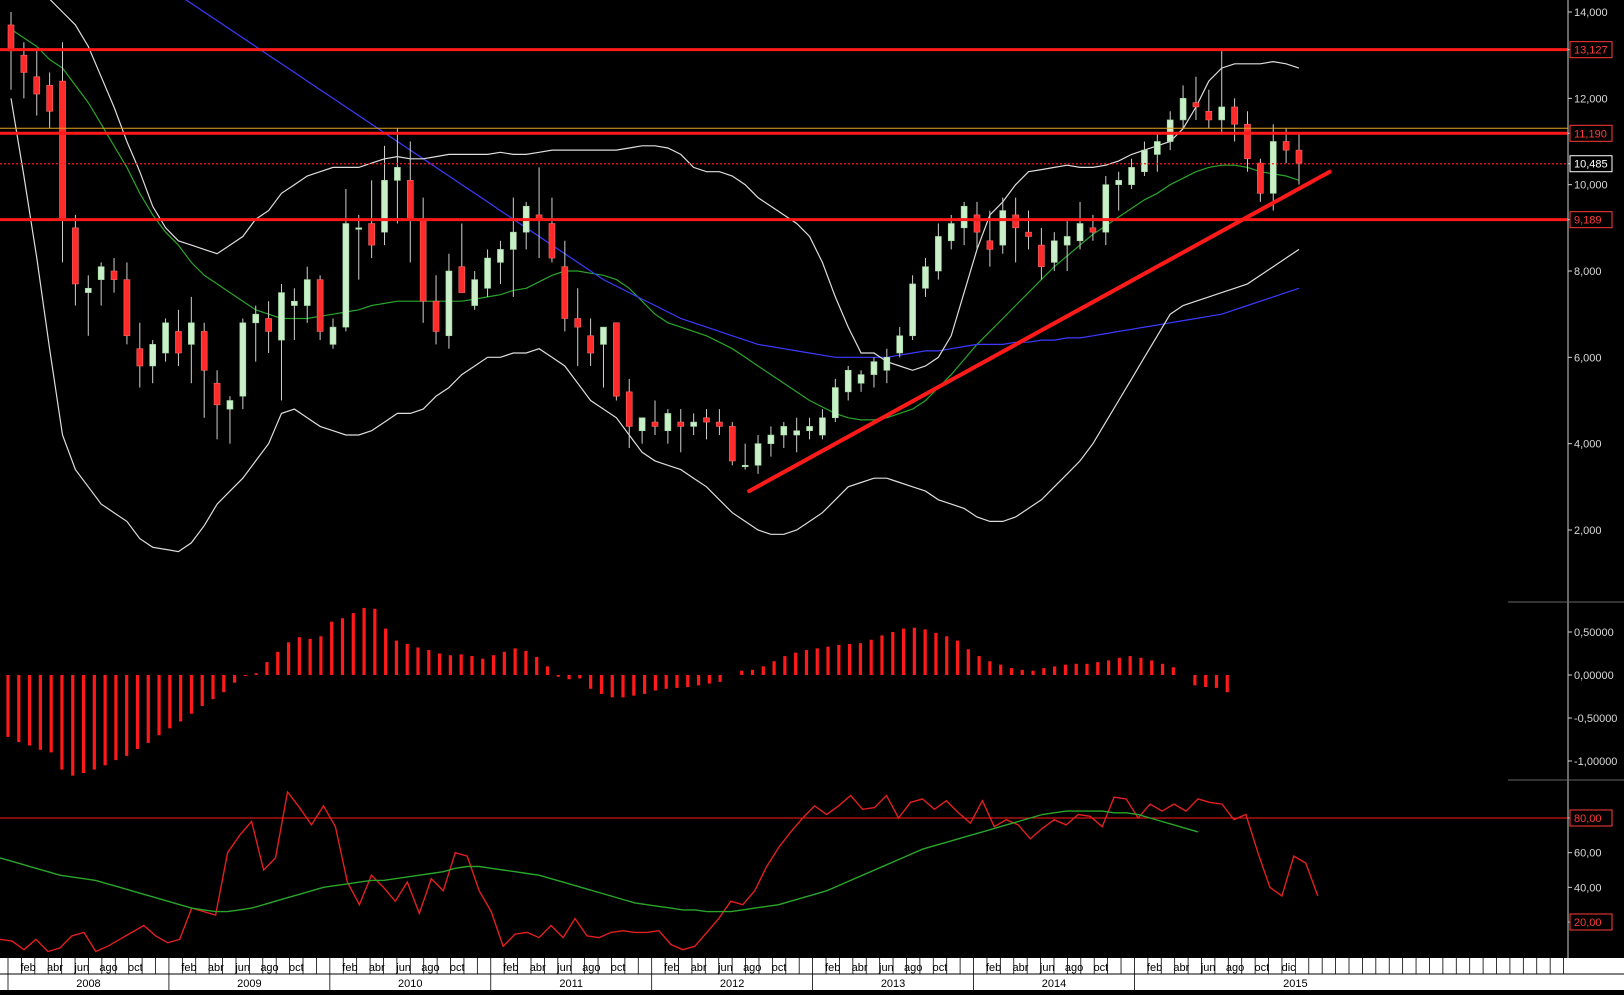  Describe the element at coordinates (893, 984) in the screenshot. I see `year-label: 2013` at that location.